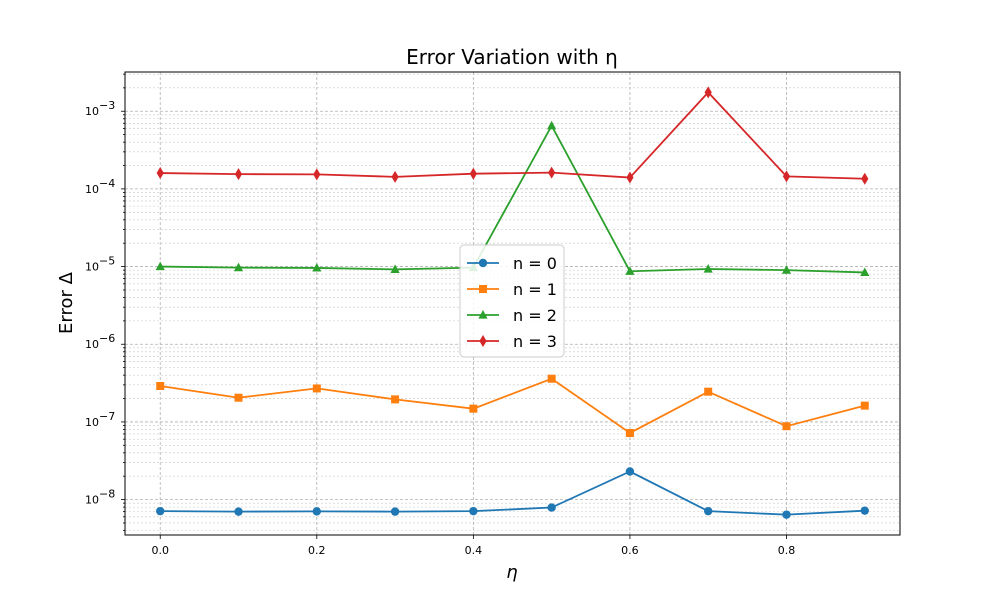  I want to click on legend-label: n = 1, so click(535, 289).